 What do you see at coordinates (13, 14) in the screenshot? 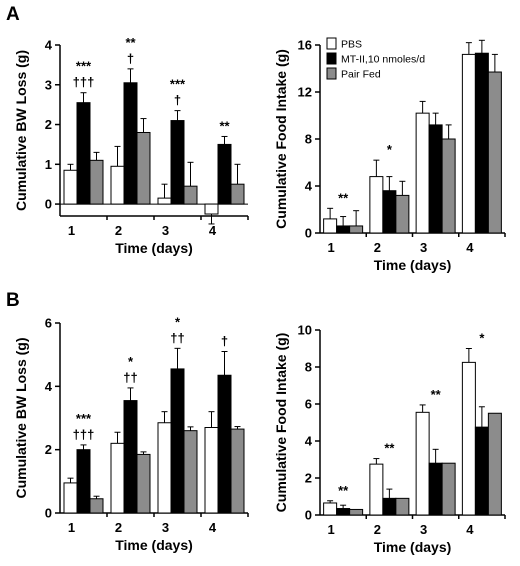
I see `panel-label-a: A` at bounding box center [13, 14].